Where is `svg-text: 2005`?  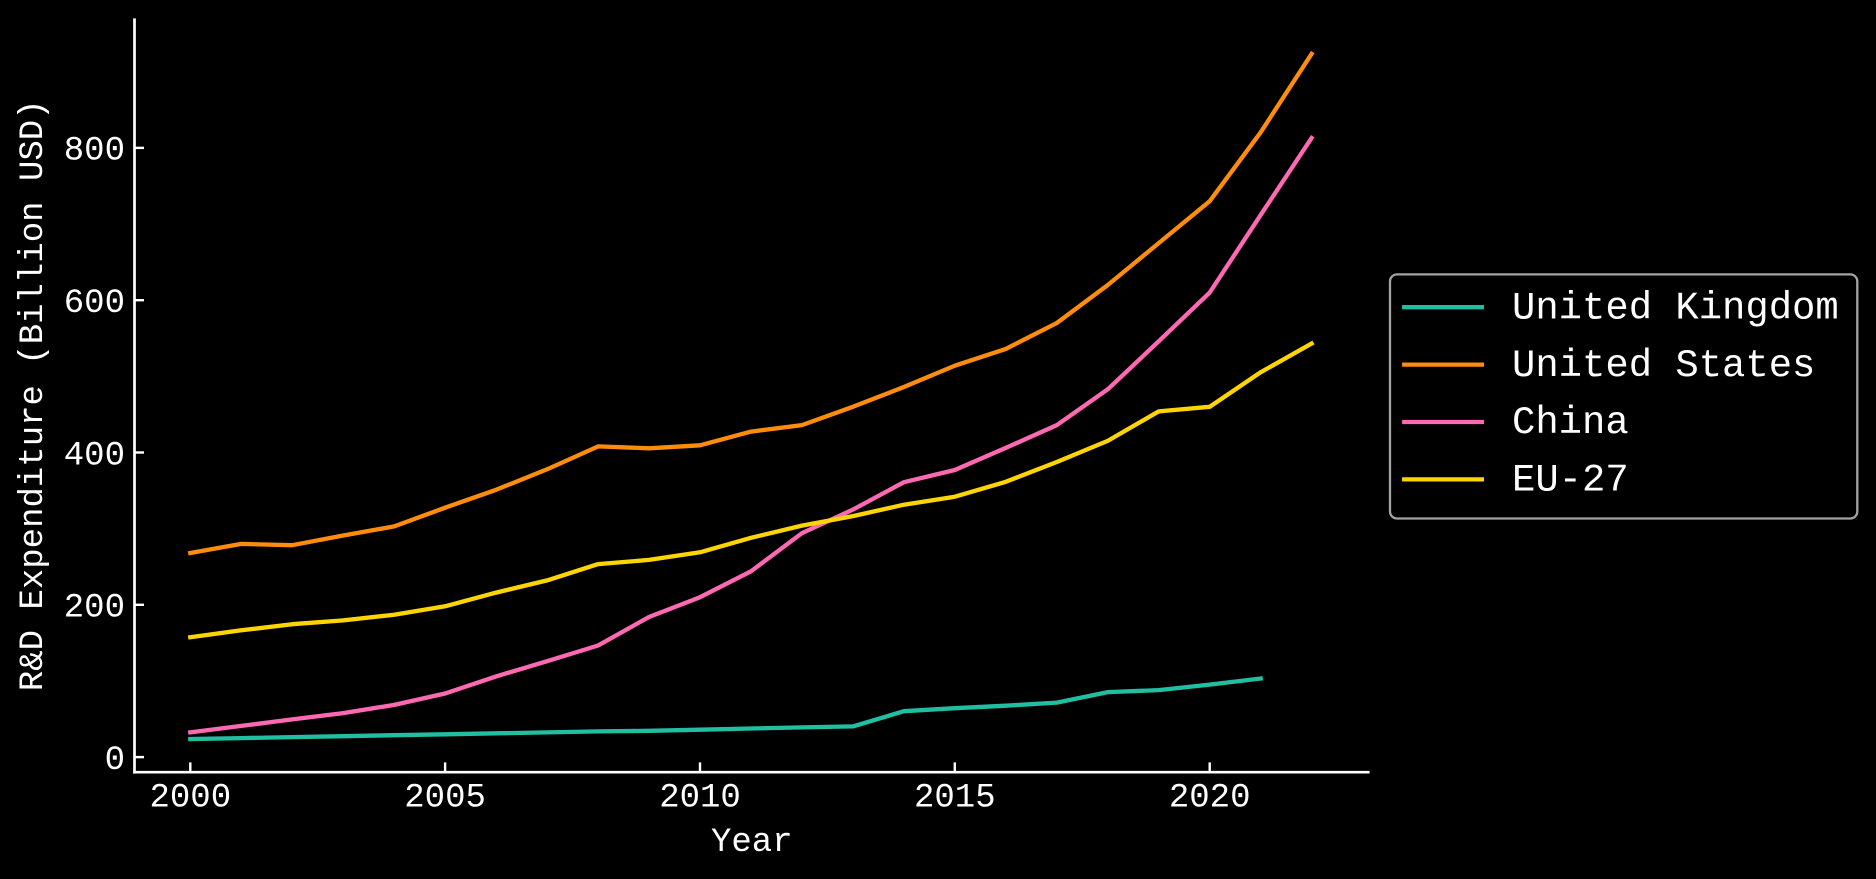 svg-text: 2005 is located at coordinates (445, 798).